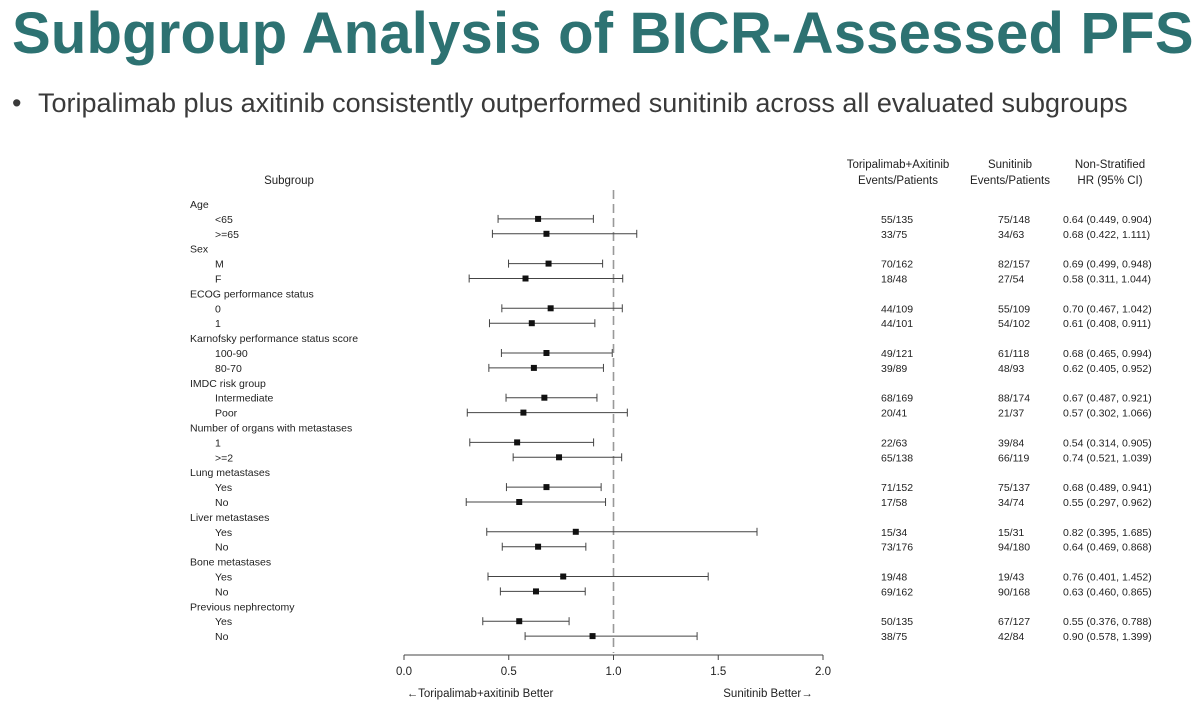 The height and width of the screenshot is (707, 1200). What do you see at coordinates (1014, 309) in the screenshot?
I see `arm2-events: 55/109` at bounding box center [1014, 309].